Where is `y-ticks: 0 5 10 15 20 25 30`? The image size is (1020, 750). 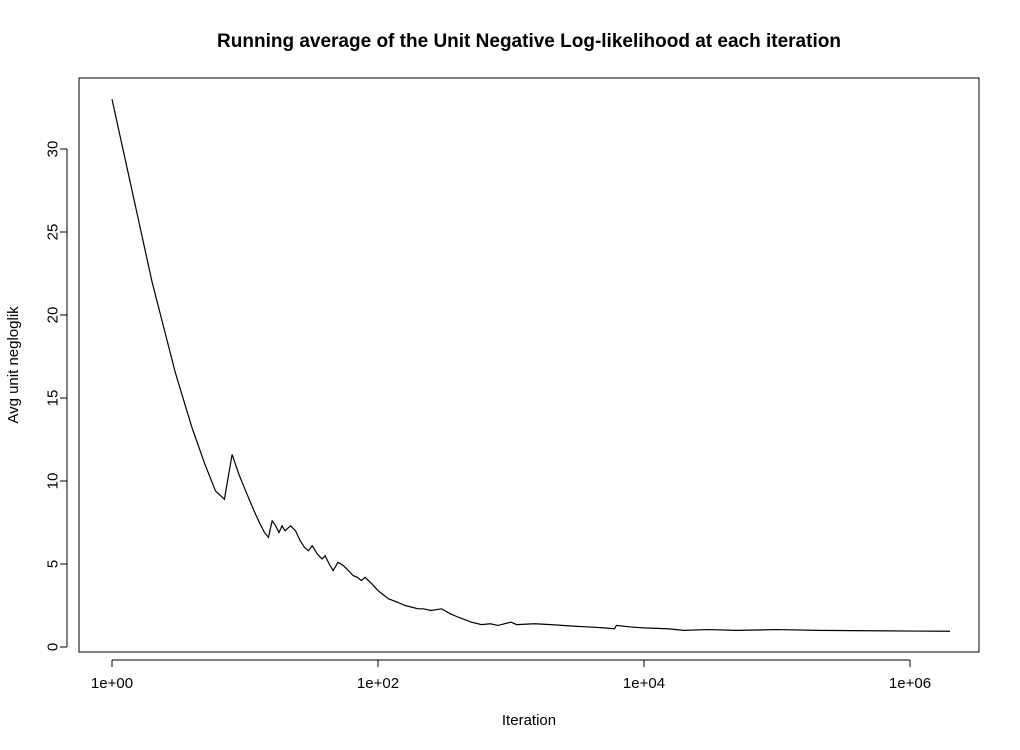 y-ticks: 0 5 10 15 20 25 30 is located at coordinates (56, 396).